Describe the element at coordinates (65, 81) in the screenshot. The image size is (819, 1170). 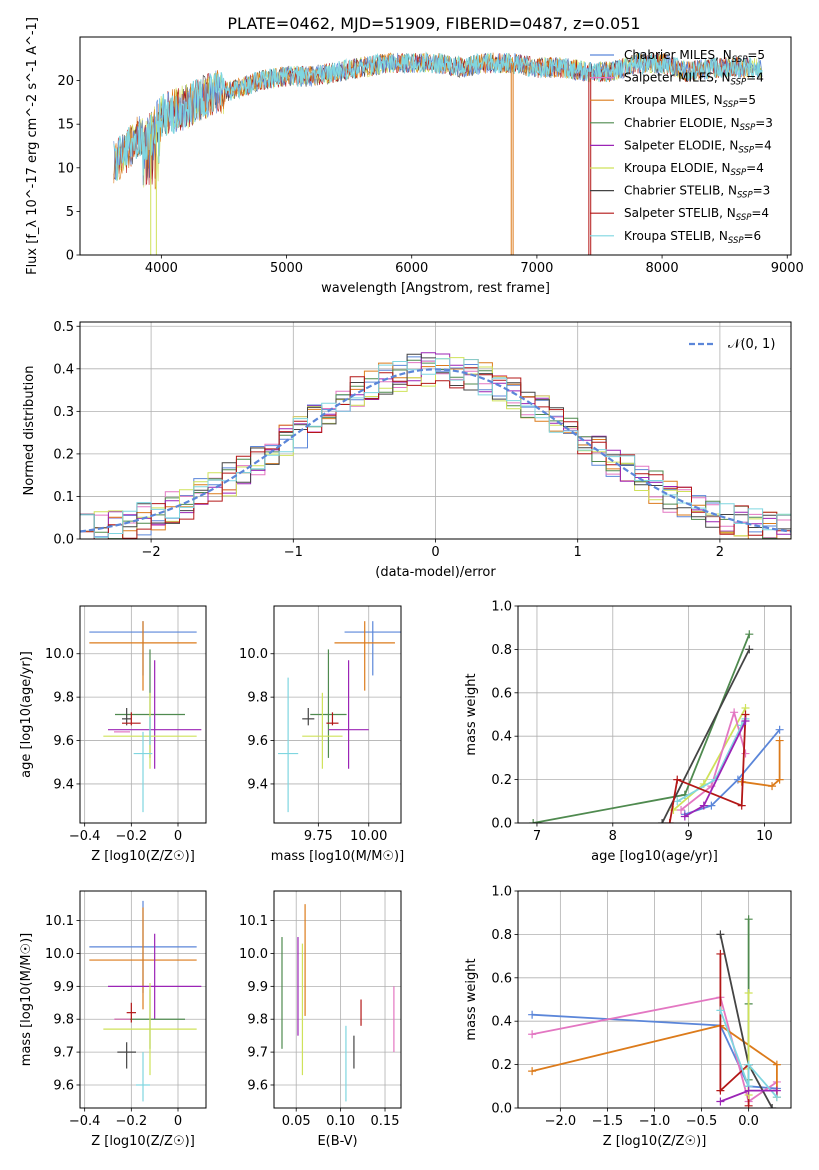
I see `y-tick-label: 20` at that location.